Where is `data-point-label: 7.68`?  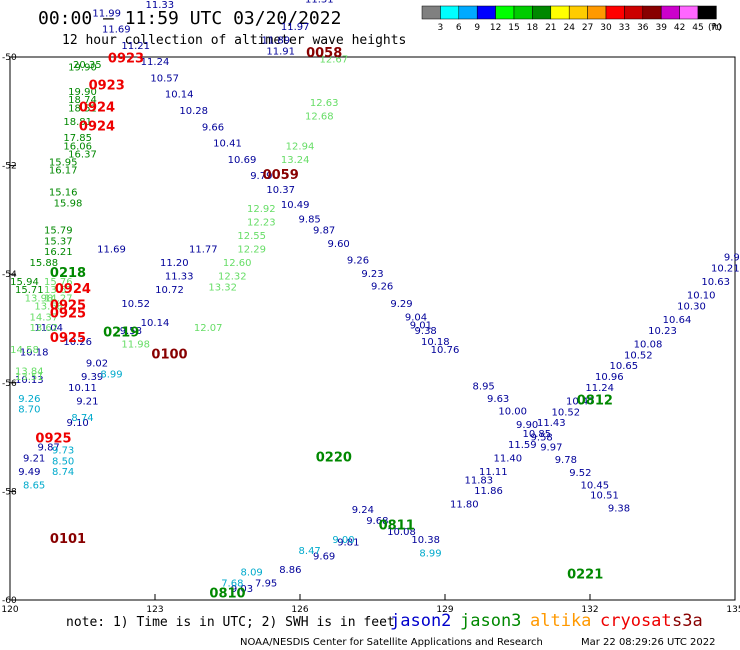
data-point-label: 7.68 is located at coordinates (232, 583).